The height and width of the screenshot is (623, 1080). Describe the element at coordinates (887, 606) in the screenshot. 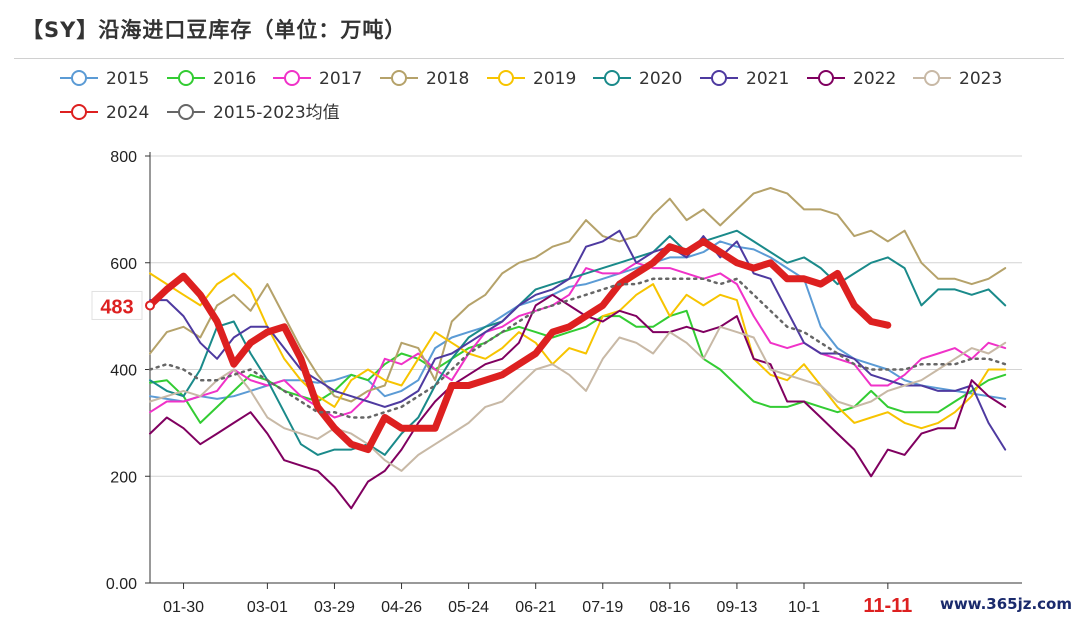

I see `x-tick-label: 11-11` at that location.